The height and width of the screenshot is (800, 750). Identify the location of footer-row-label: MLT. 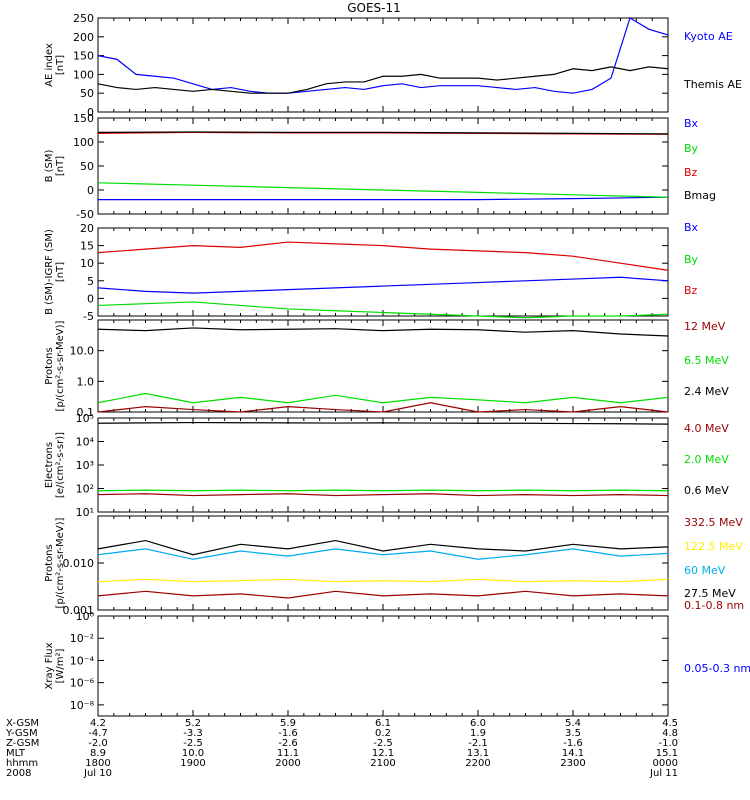
(16, 753).